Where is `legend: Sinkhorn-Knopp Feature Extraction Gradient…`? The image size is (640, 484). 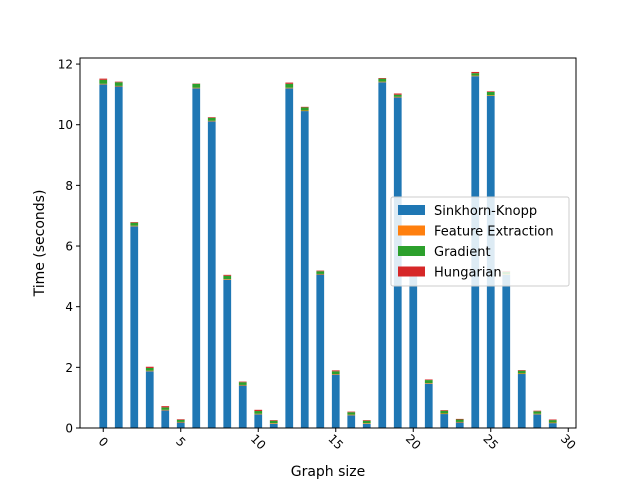
legend: Sinkhorn-Knopp Feature Extraction Gradient… is located at coordinates (480, 241).